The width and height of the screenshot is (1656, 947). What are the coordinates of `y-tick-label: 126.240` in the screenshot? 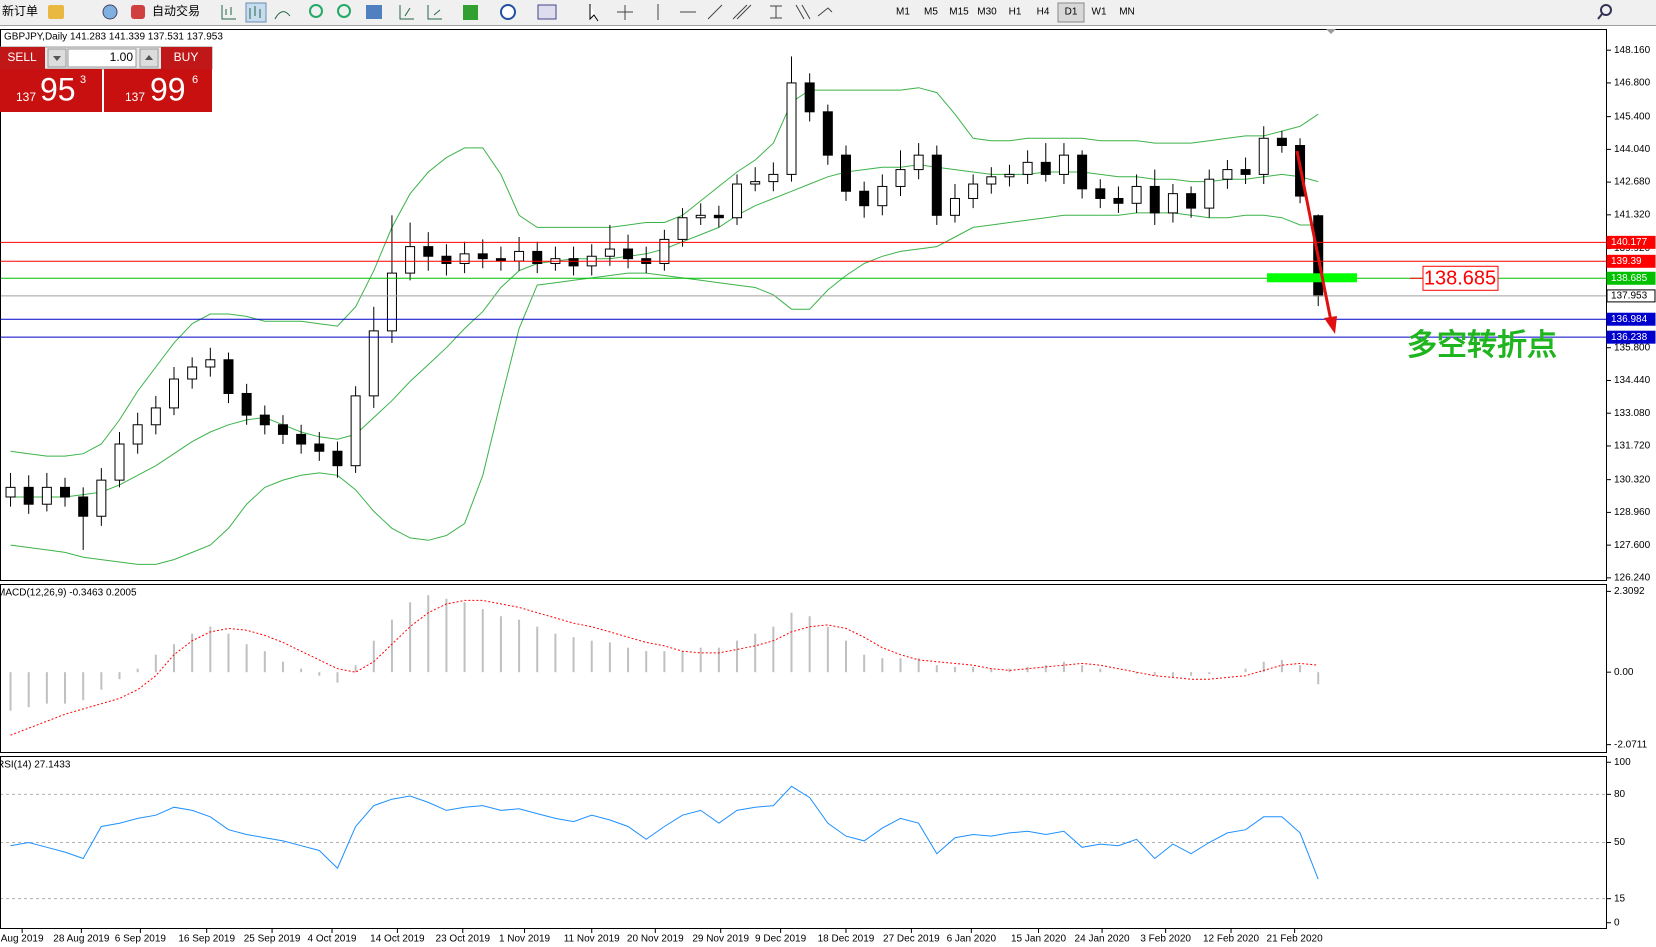 It's located at (1632, 578).